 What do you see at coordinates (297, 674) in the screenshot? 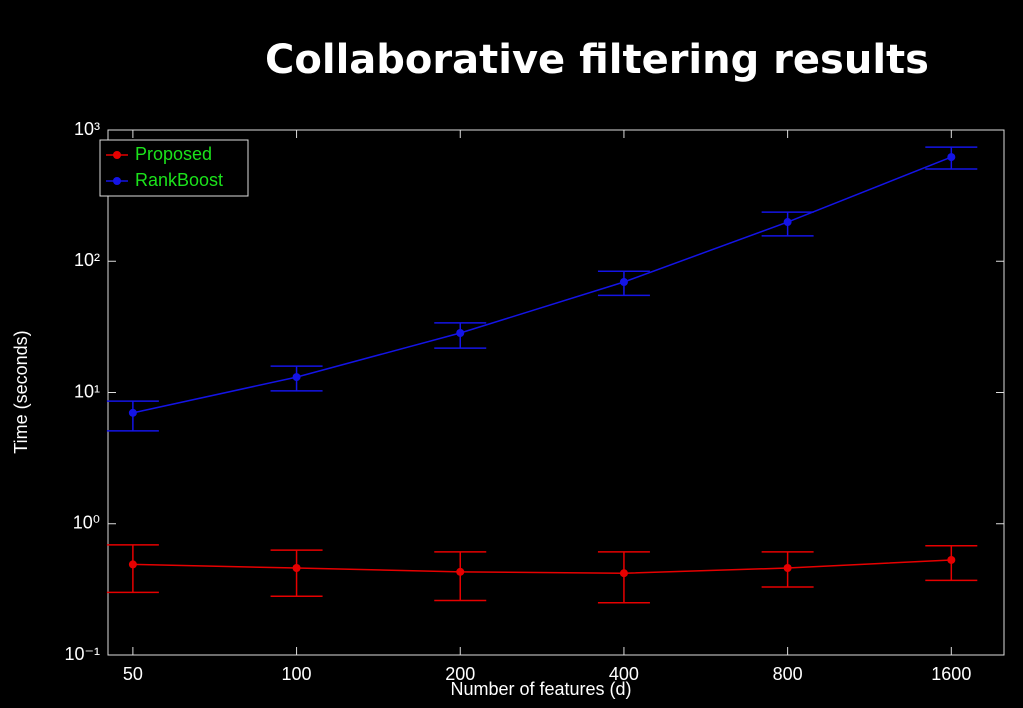
I see `x-tick-label: 100` at bounding box center [297, 674].